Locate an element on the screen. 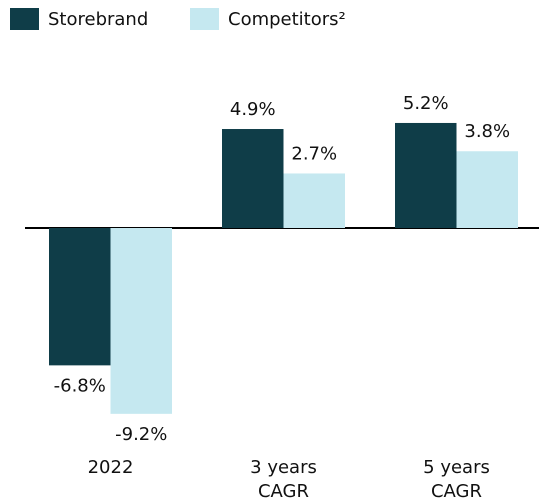  category-label: 5 years CAGR is located at coordinates (456, 479).